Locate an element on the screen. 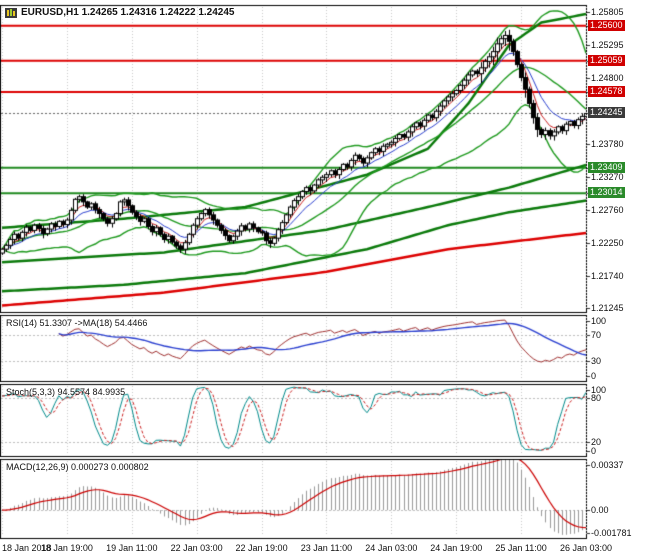  stochastic-panel-splitter is located at coordinates (293, 382).